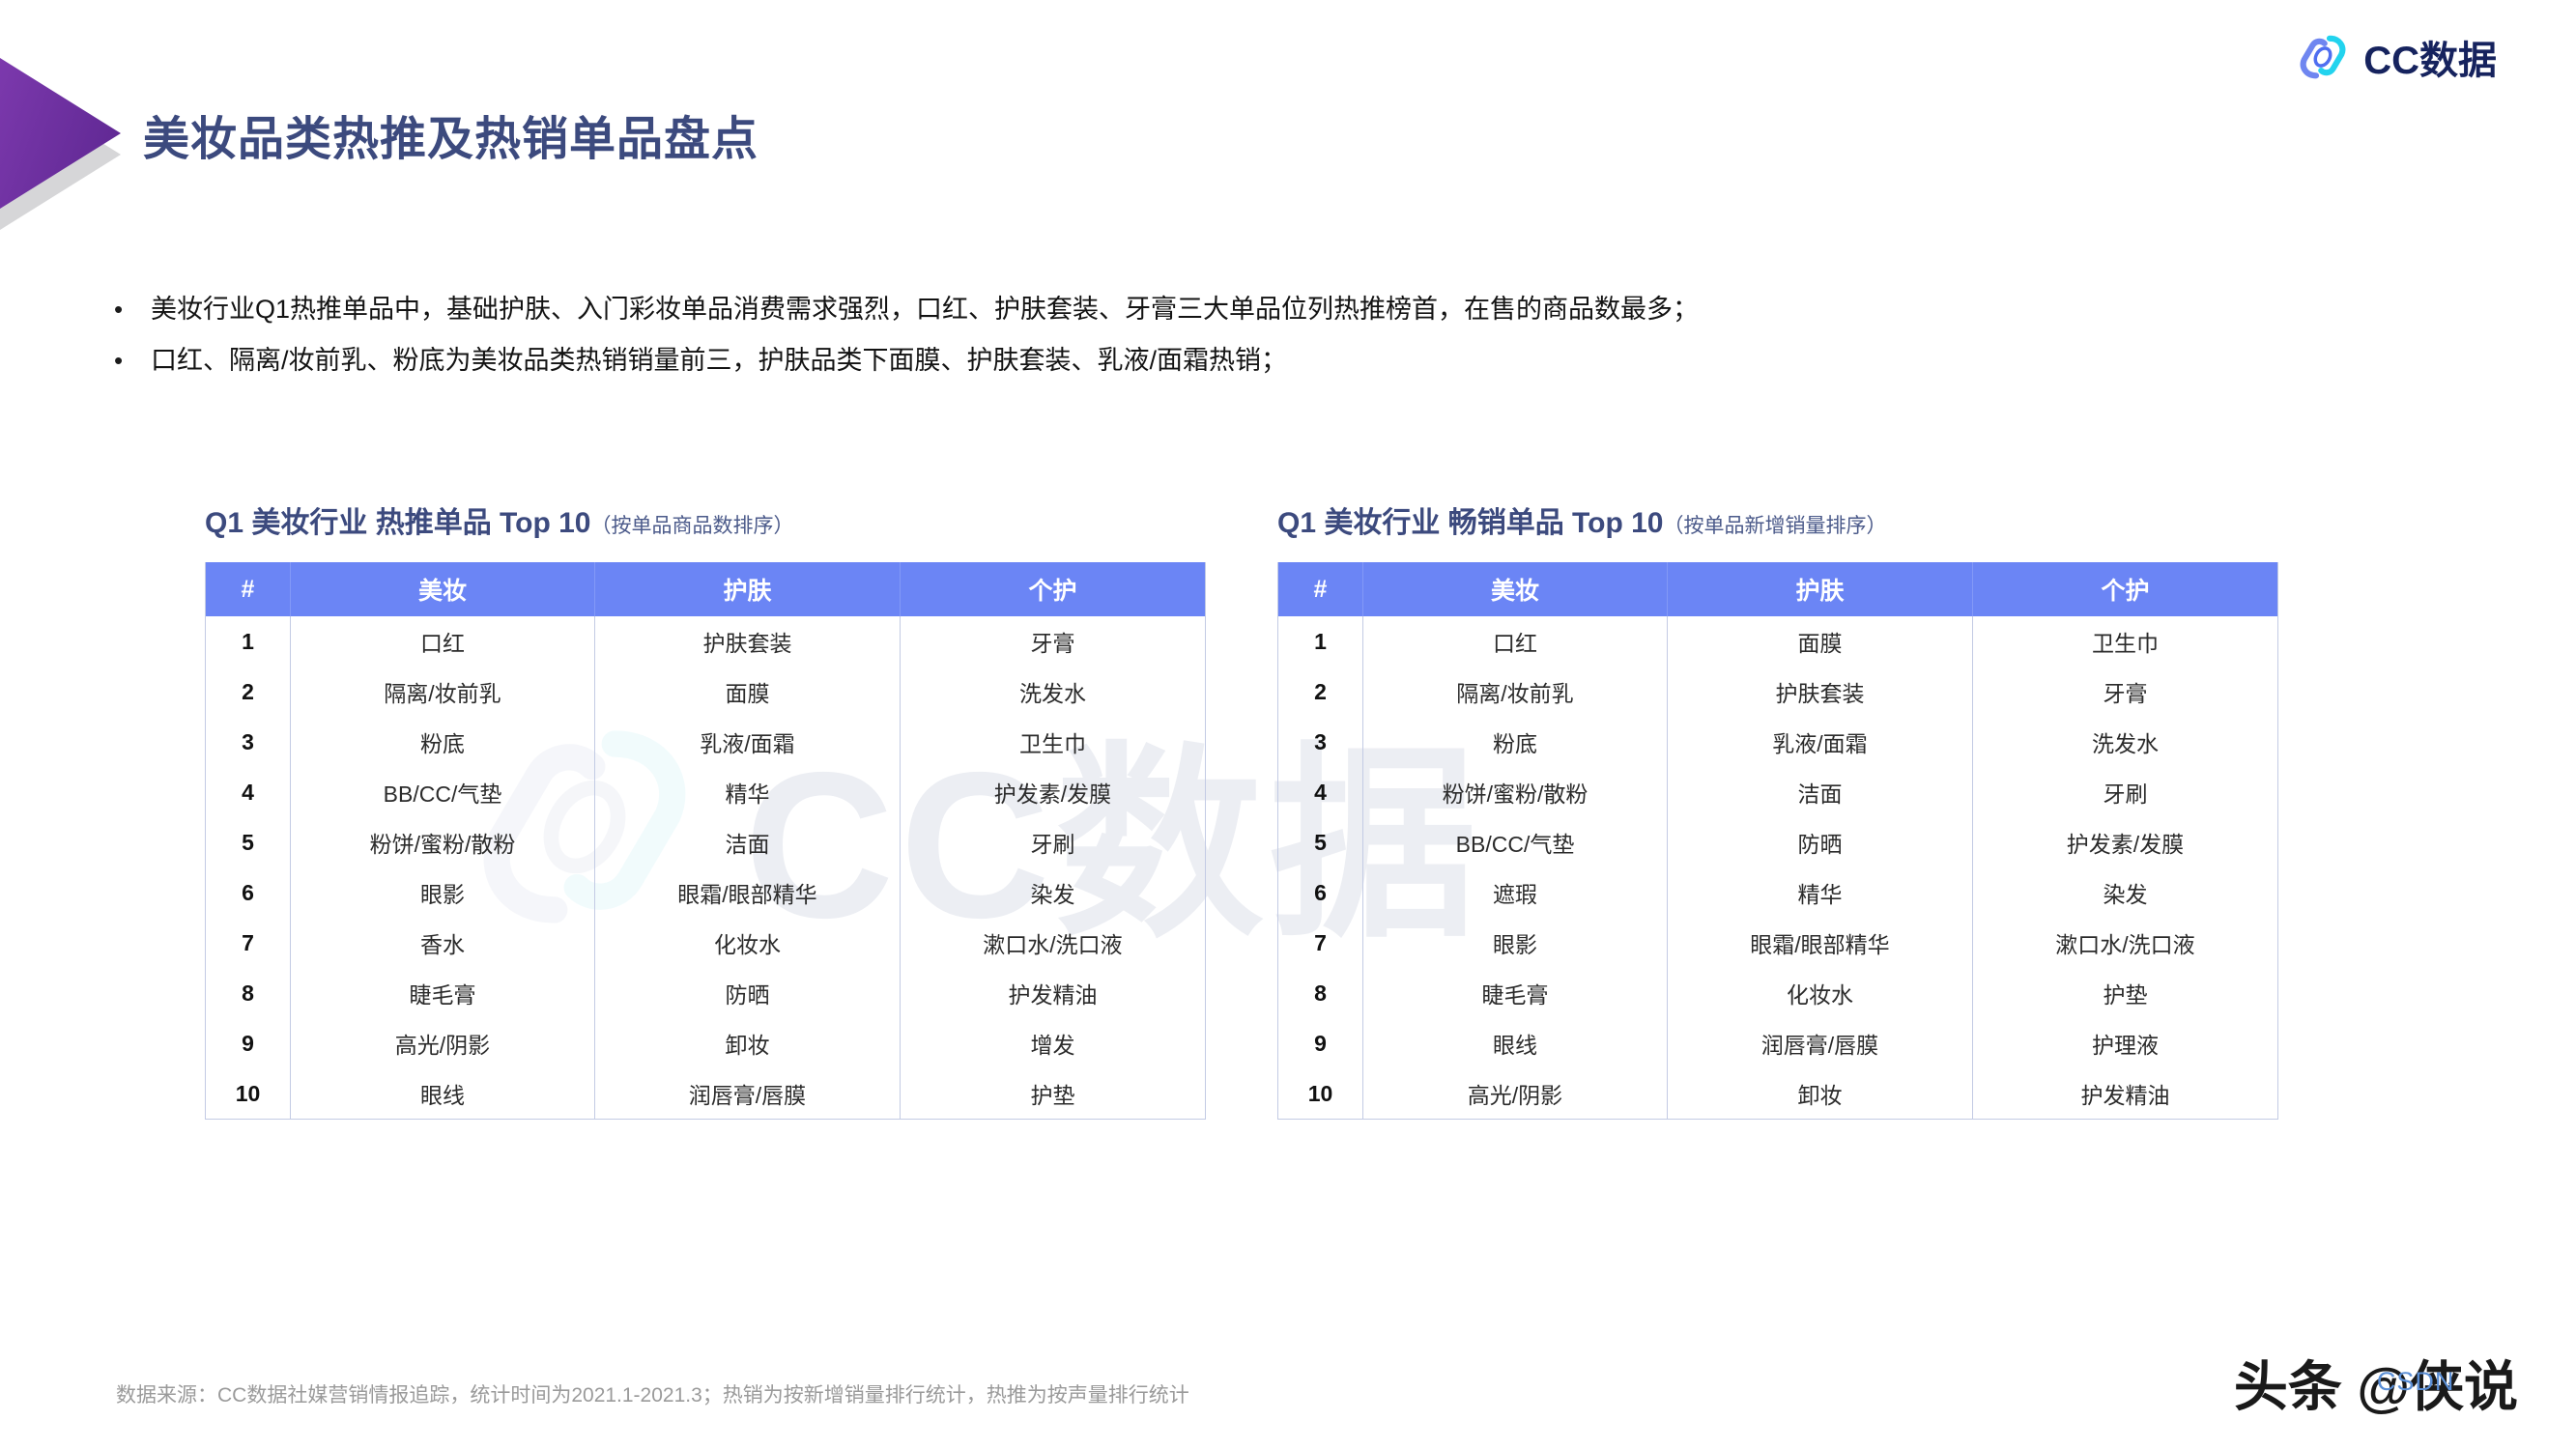  Describe the element at coordinates (248, 1043) in the screenshot. I see `cell-rank: 9` at that location.